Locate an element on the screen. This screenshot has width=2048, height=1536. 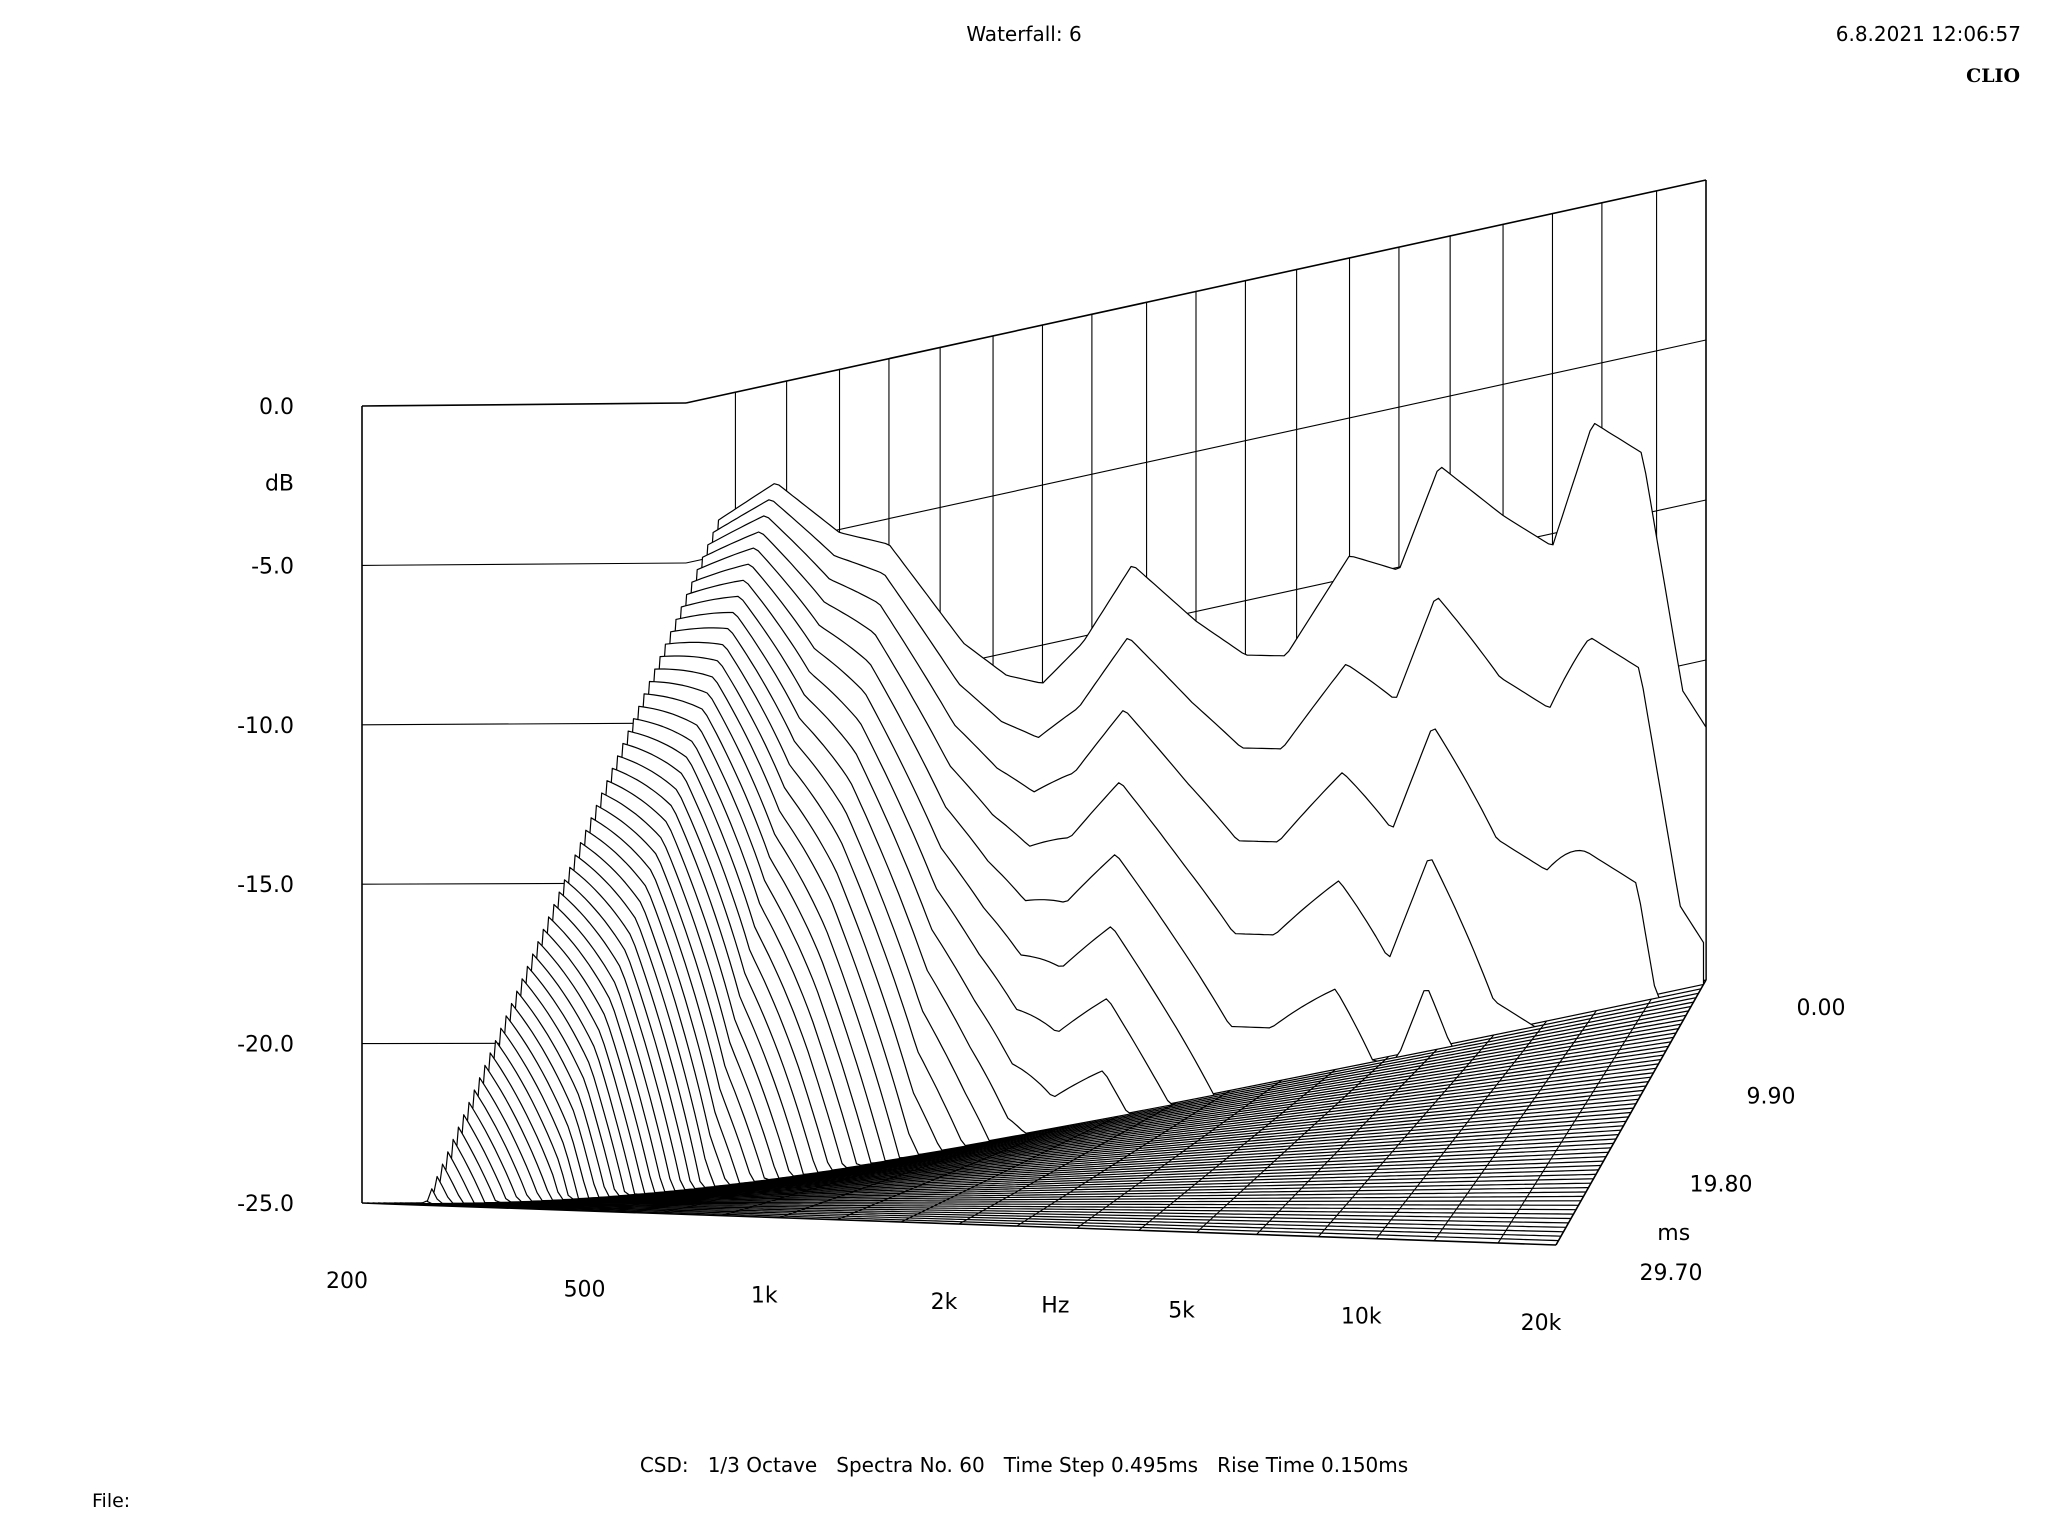
db-tick-label: -20.0 is located at coordinates (265, 1045).